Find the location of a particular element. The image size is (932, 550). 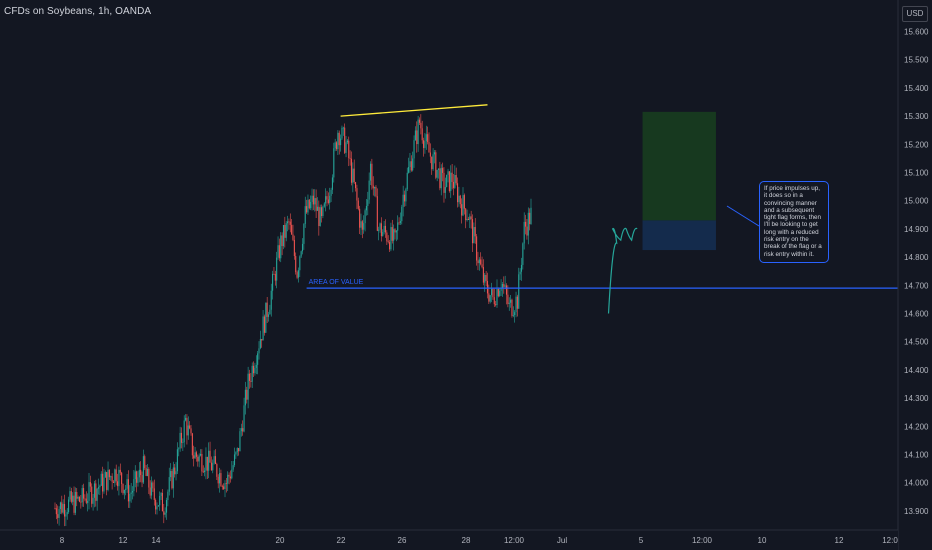

time-tick-label: 10 is located at coordinates (762, 540).